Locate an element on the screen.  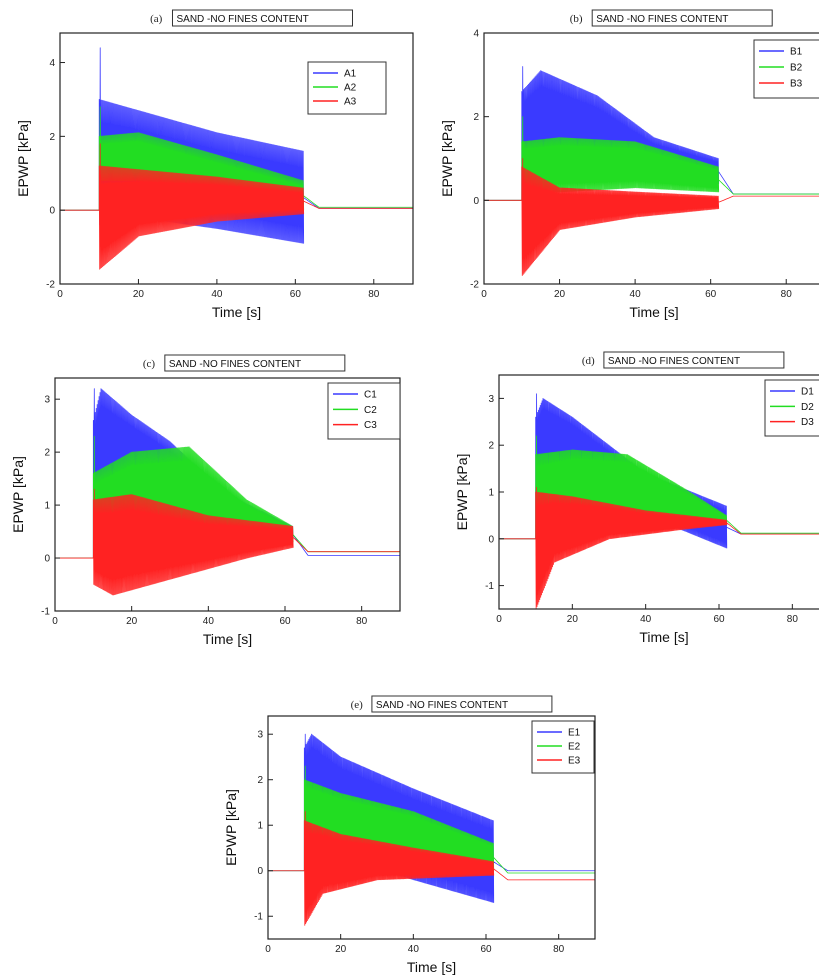
series-line-b2 is located at coordinates (651, 158).